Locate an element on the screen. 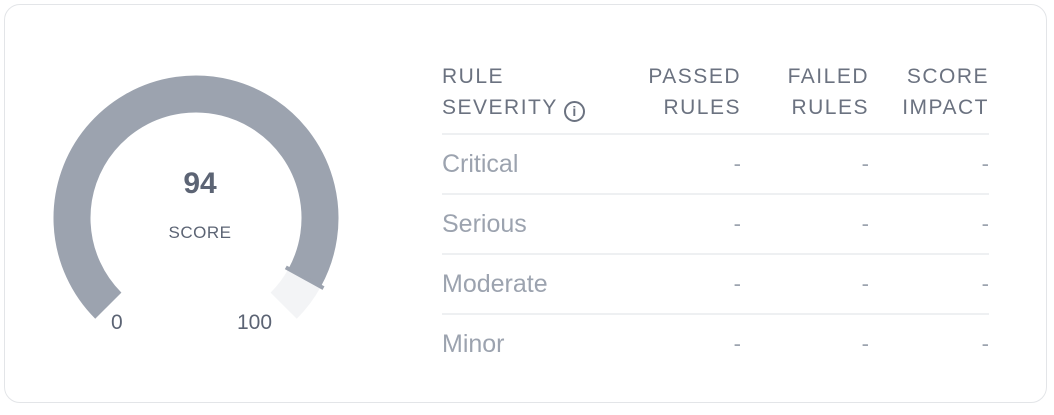 This screenshot has height=415, width=1054. header-impact-line2: IMPACT is located at coordinates (945, 107).